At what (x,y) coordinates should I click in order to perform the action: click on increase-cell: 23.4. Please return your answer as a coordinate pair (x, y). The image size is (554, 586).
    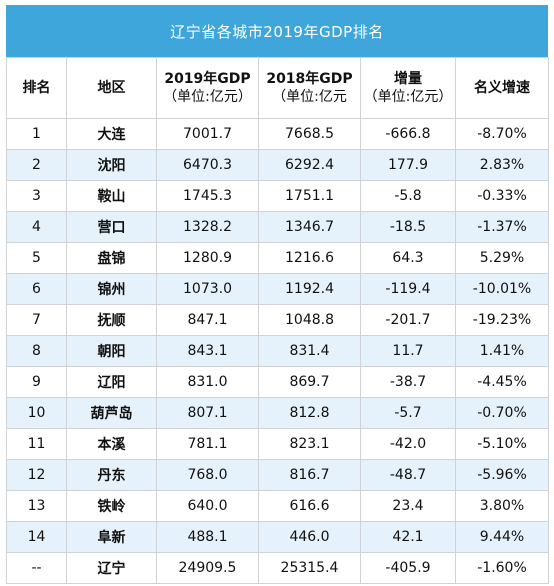
    Looking at the image, I should click on (408, 506).